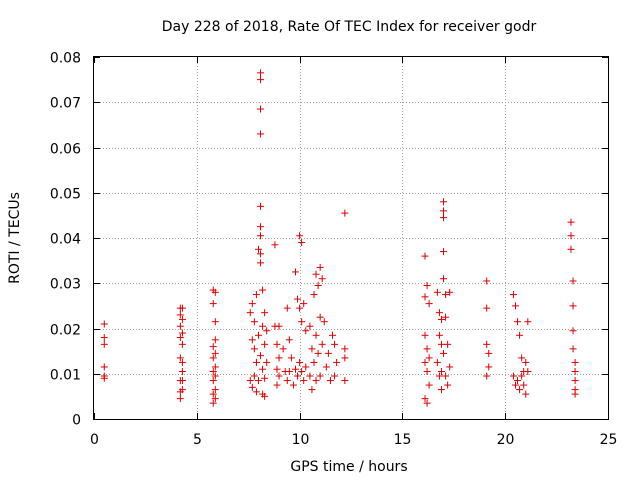 Image resolution: width=640 pixels, height=480 pixels. I want to click on x-axis-label: GPS time / hours, so click(348, 467).